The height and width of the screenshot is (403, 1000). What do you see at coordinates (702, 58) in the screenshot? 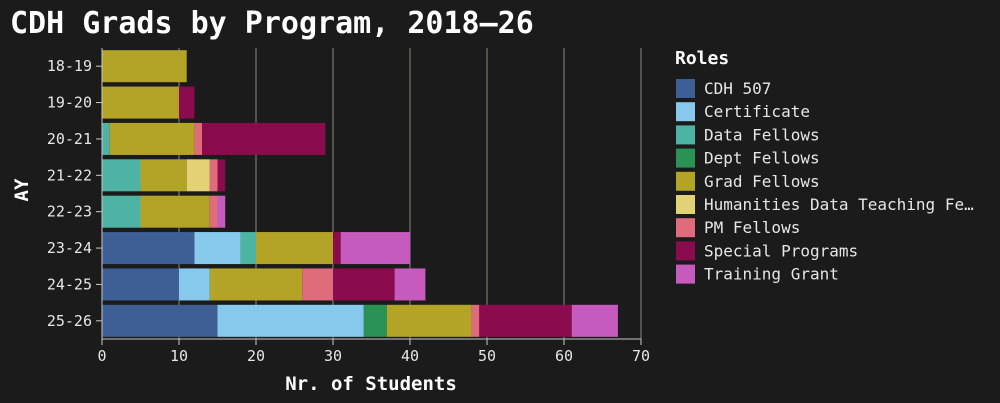
I see `legend-title: Roles` at bounding box center [702, 58].